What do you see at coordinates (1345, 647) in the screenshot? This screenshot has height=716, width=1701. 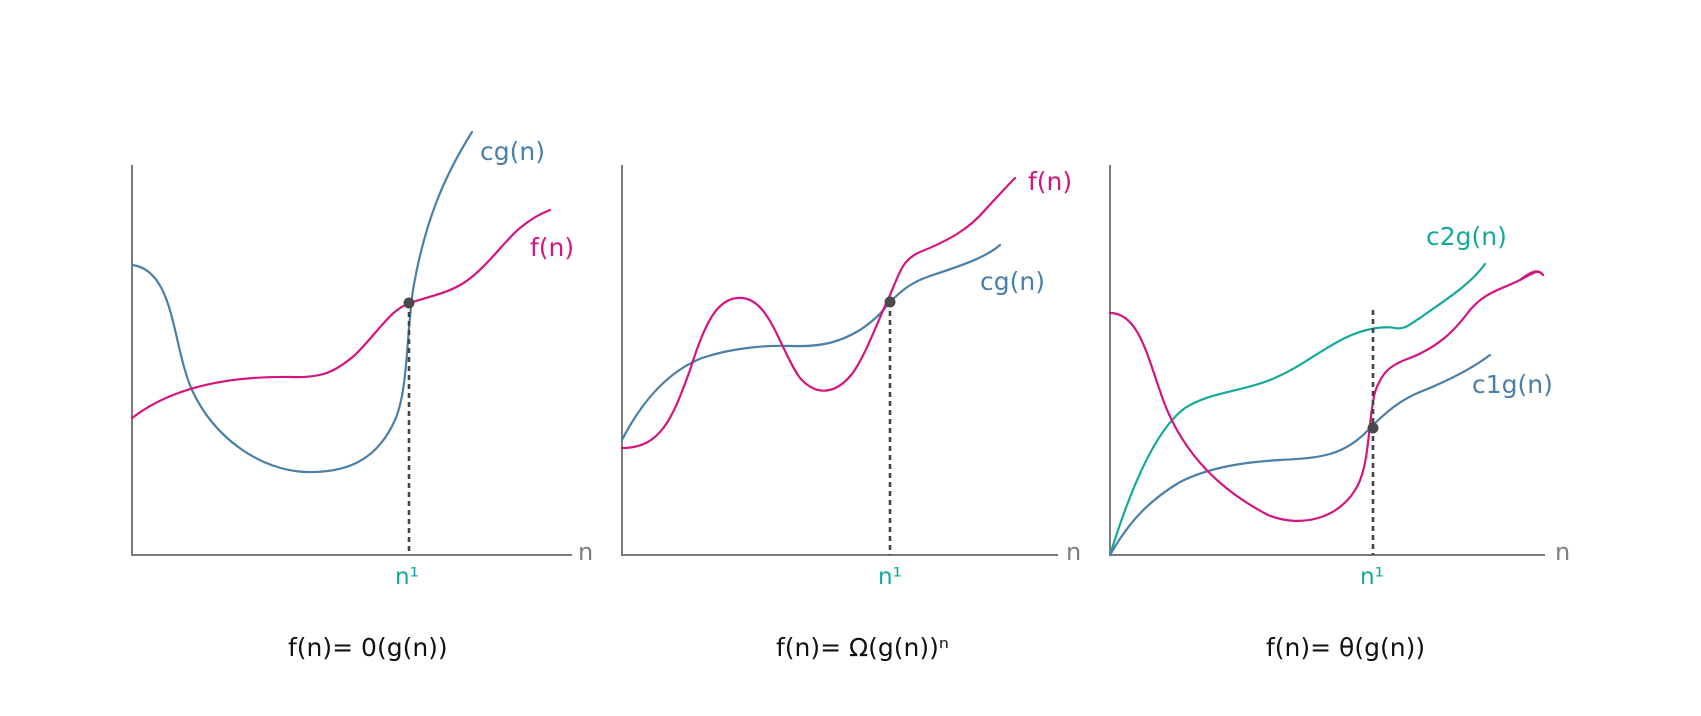 I see `panel-3-caption: f(n)= θ(g(n))` at bounding box center [1345, 647].